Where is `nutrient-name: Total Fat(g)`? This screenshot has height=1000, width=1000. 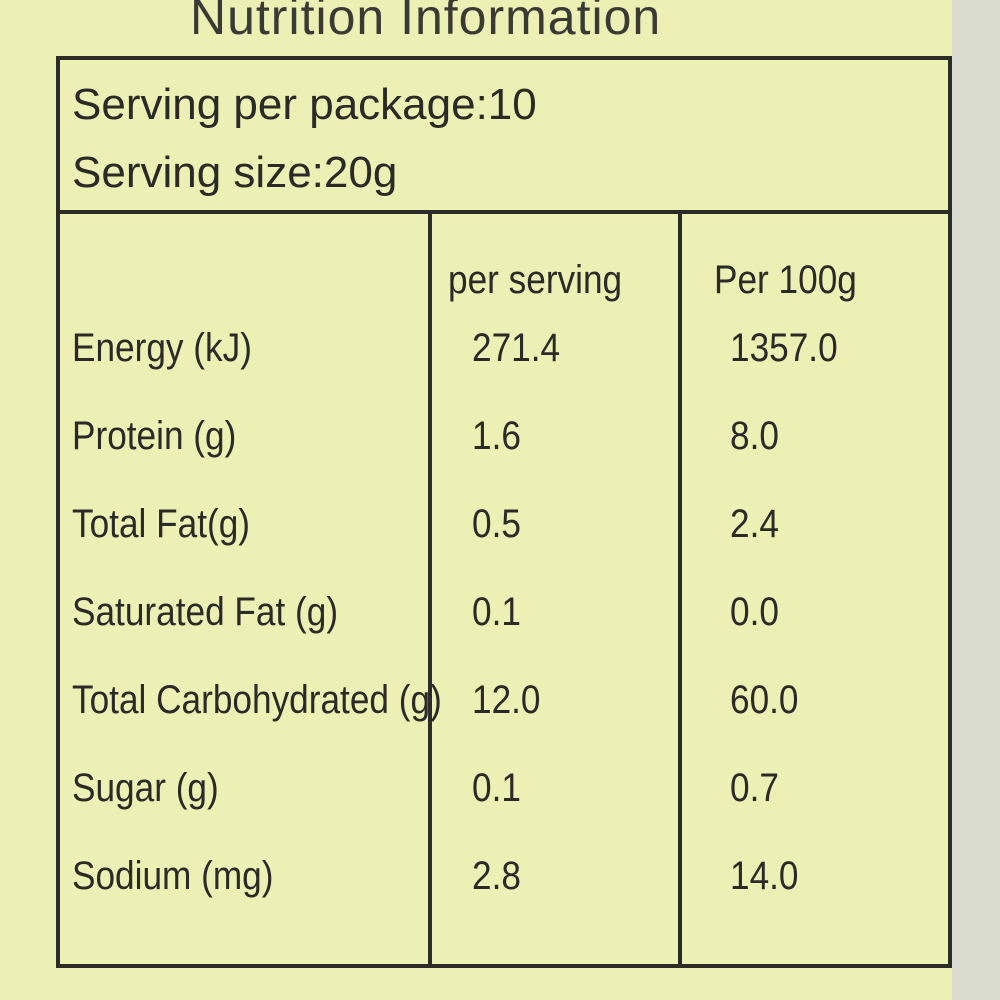
nutrient-name: Total Fat(g) is located at coordinates (161, 524).